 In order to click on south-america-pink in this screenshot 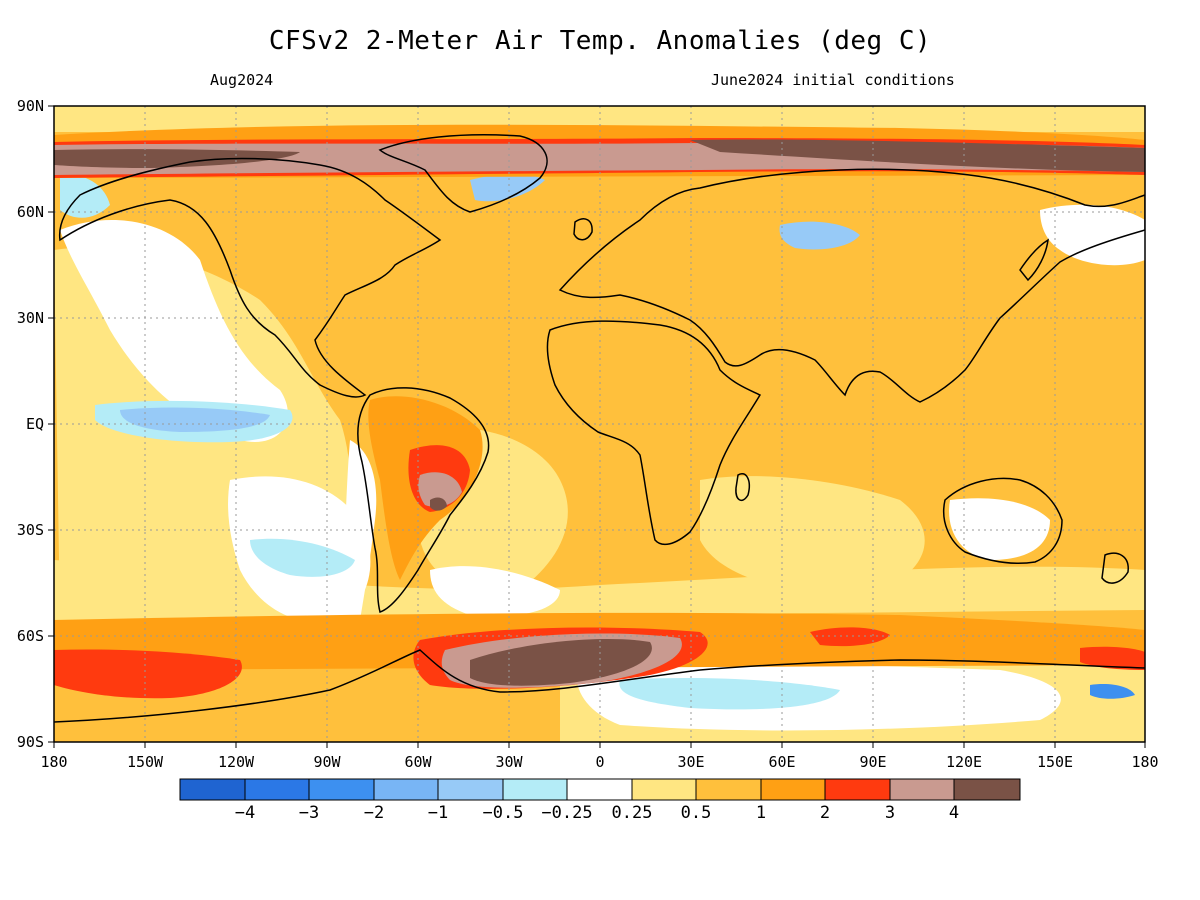, I will do `click(440, 489)`.